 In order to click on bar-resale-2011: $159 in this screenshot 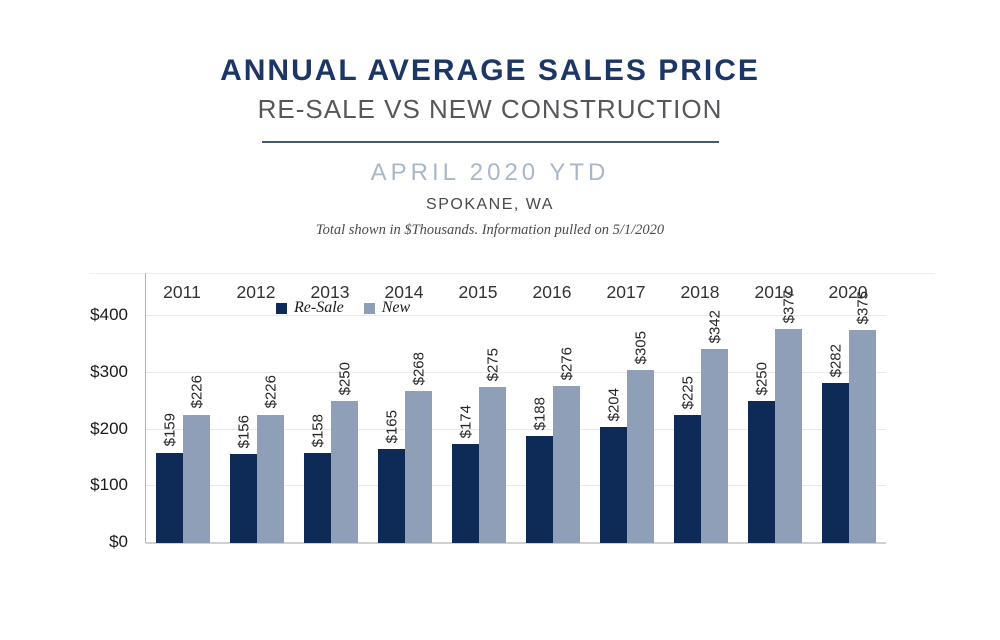, I will do `click(169, 478)`.